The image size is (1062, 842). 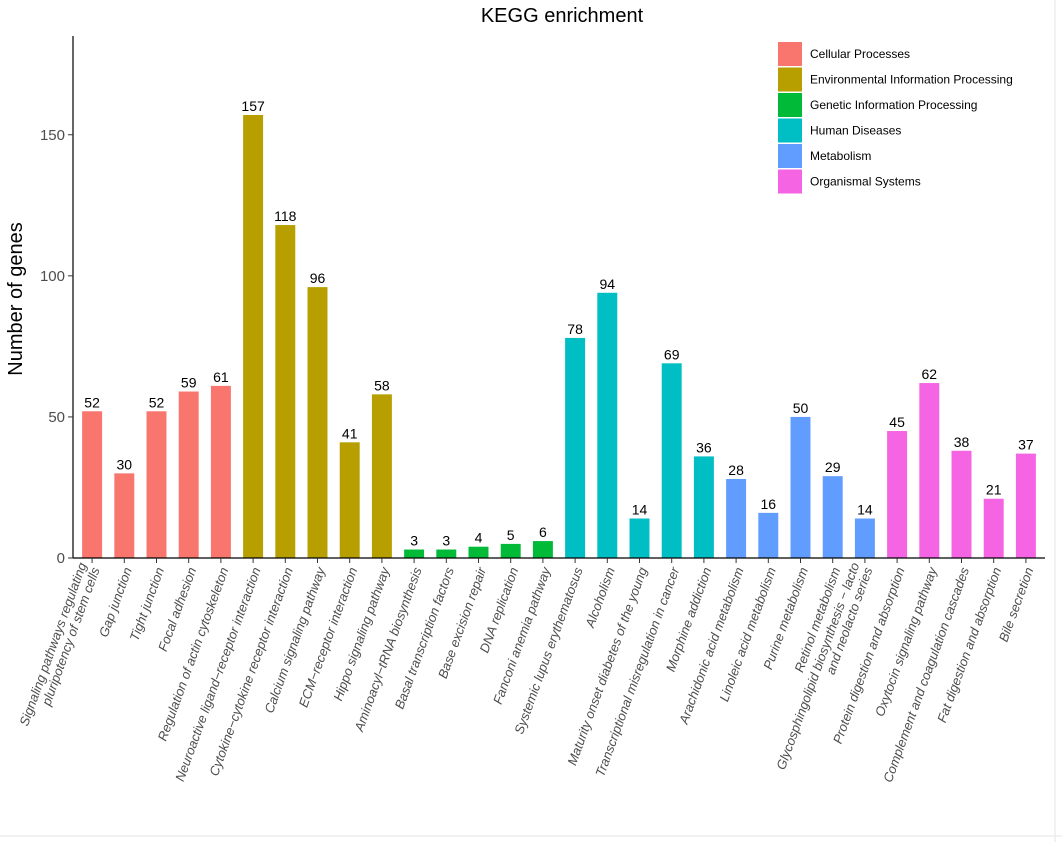 I want to click on y-axis: 0 50 100 150, so click(x=57, y=301).